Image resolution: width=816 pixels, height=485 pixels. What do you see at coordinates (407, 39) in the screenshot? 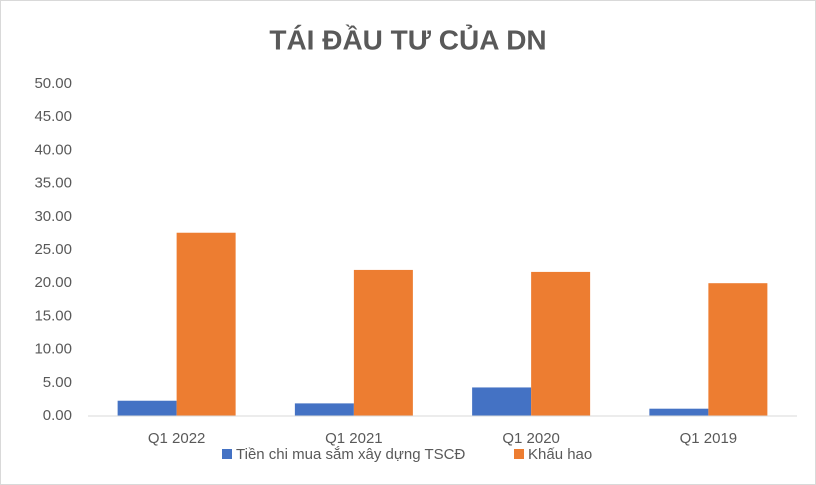
I see `chart-title: TÁI ĐẦU TƯ CỦA DN` at bounding box center [407, 39].